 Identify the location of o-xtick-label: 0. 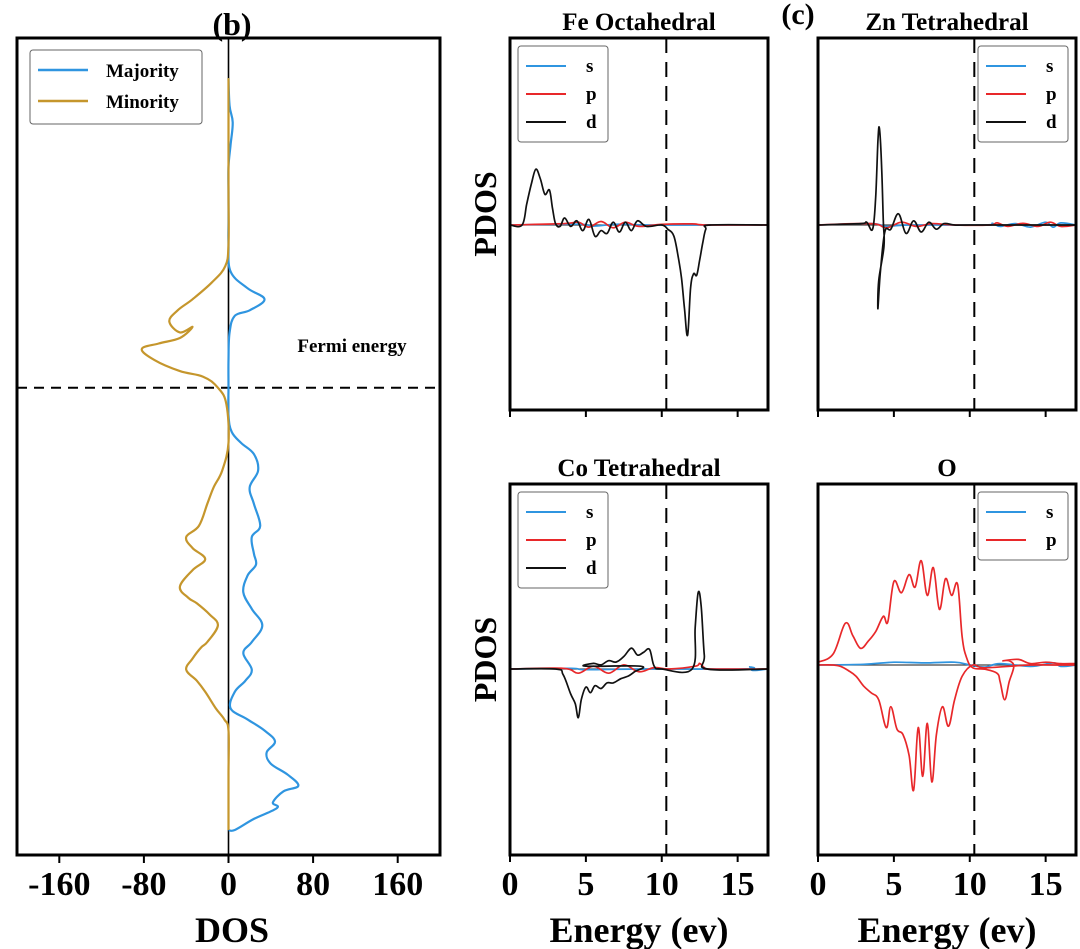
(818, 884).